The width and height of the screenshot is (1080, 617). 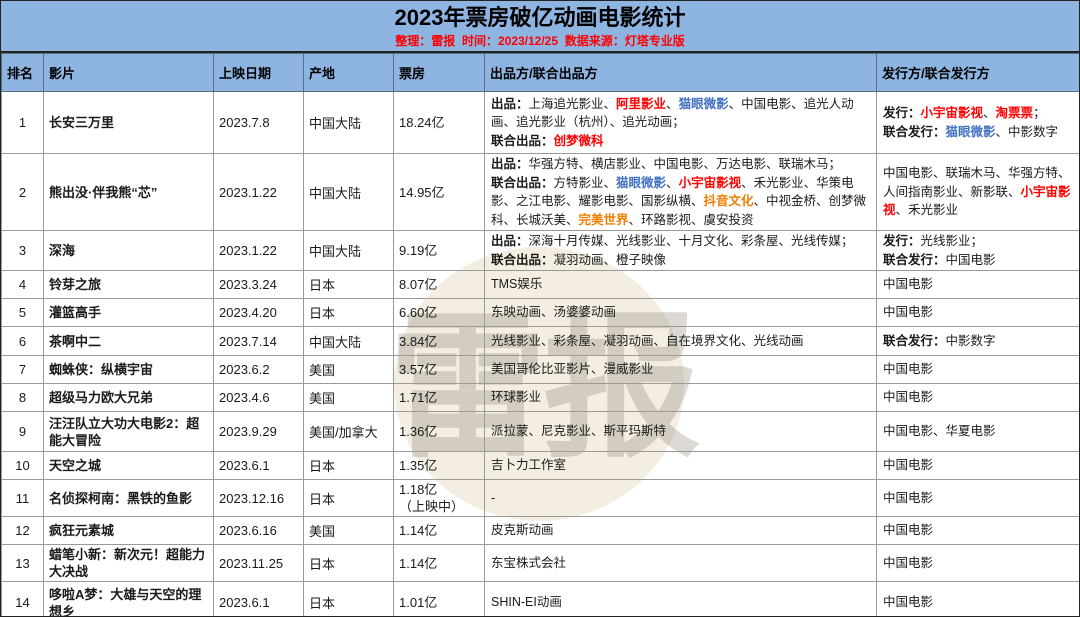 I want to click on company-text: ；, so click(x=1039, y=113).